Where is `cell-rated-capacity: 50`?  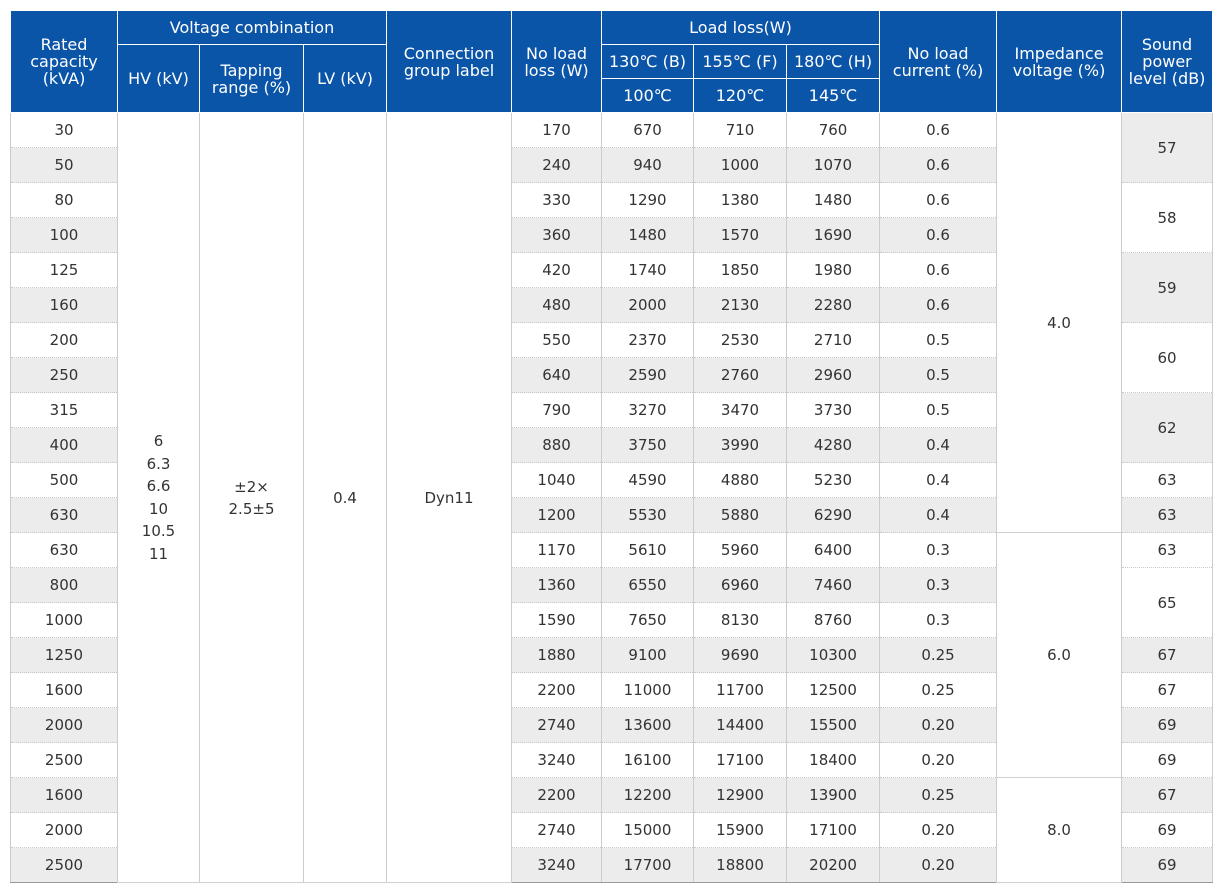 cell-rated-capacity: 50 is located at coordinates (64, 165).